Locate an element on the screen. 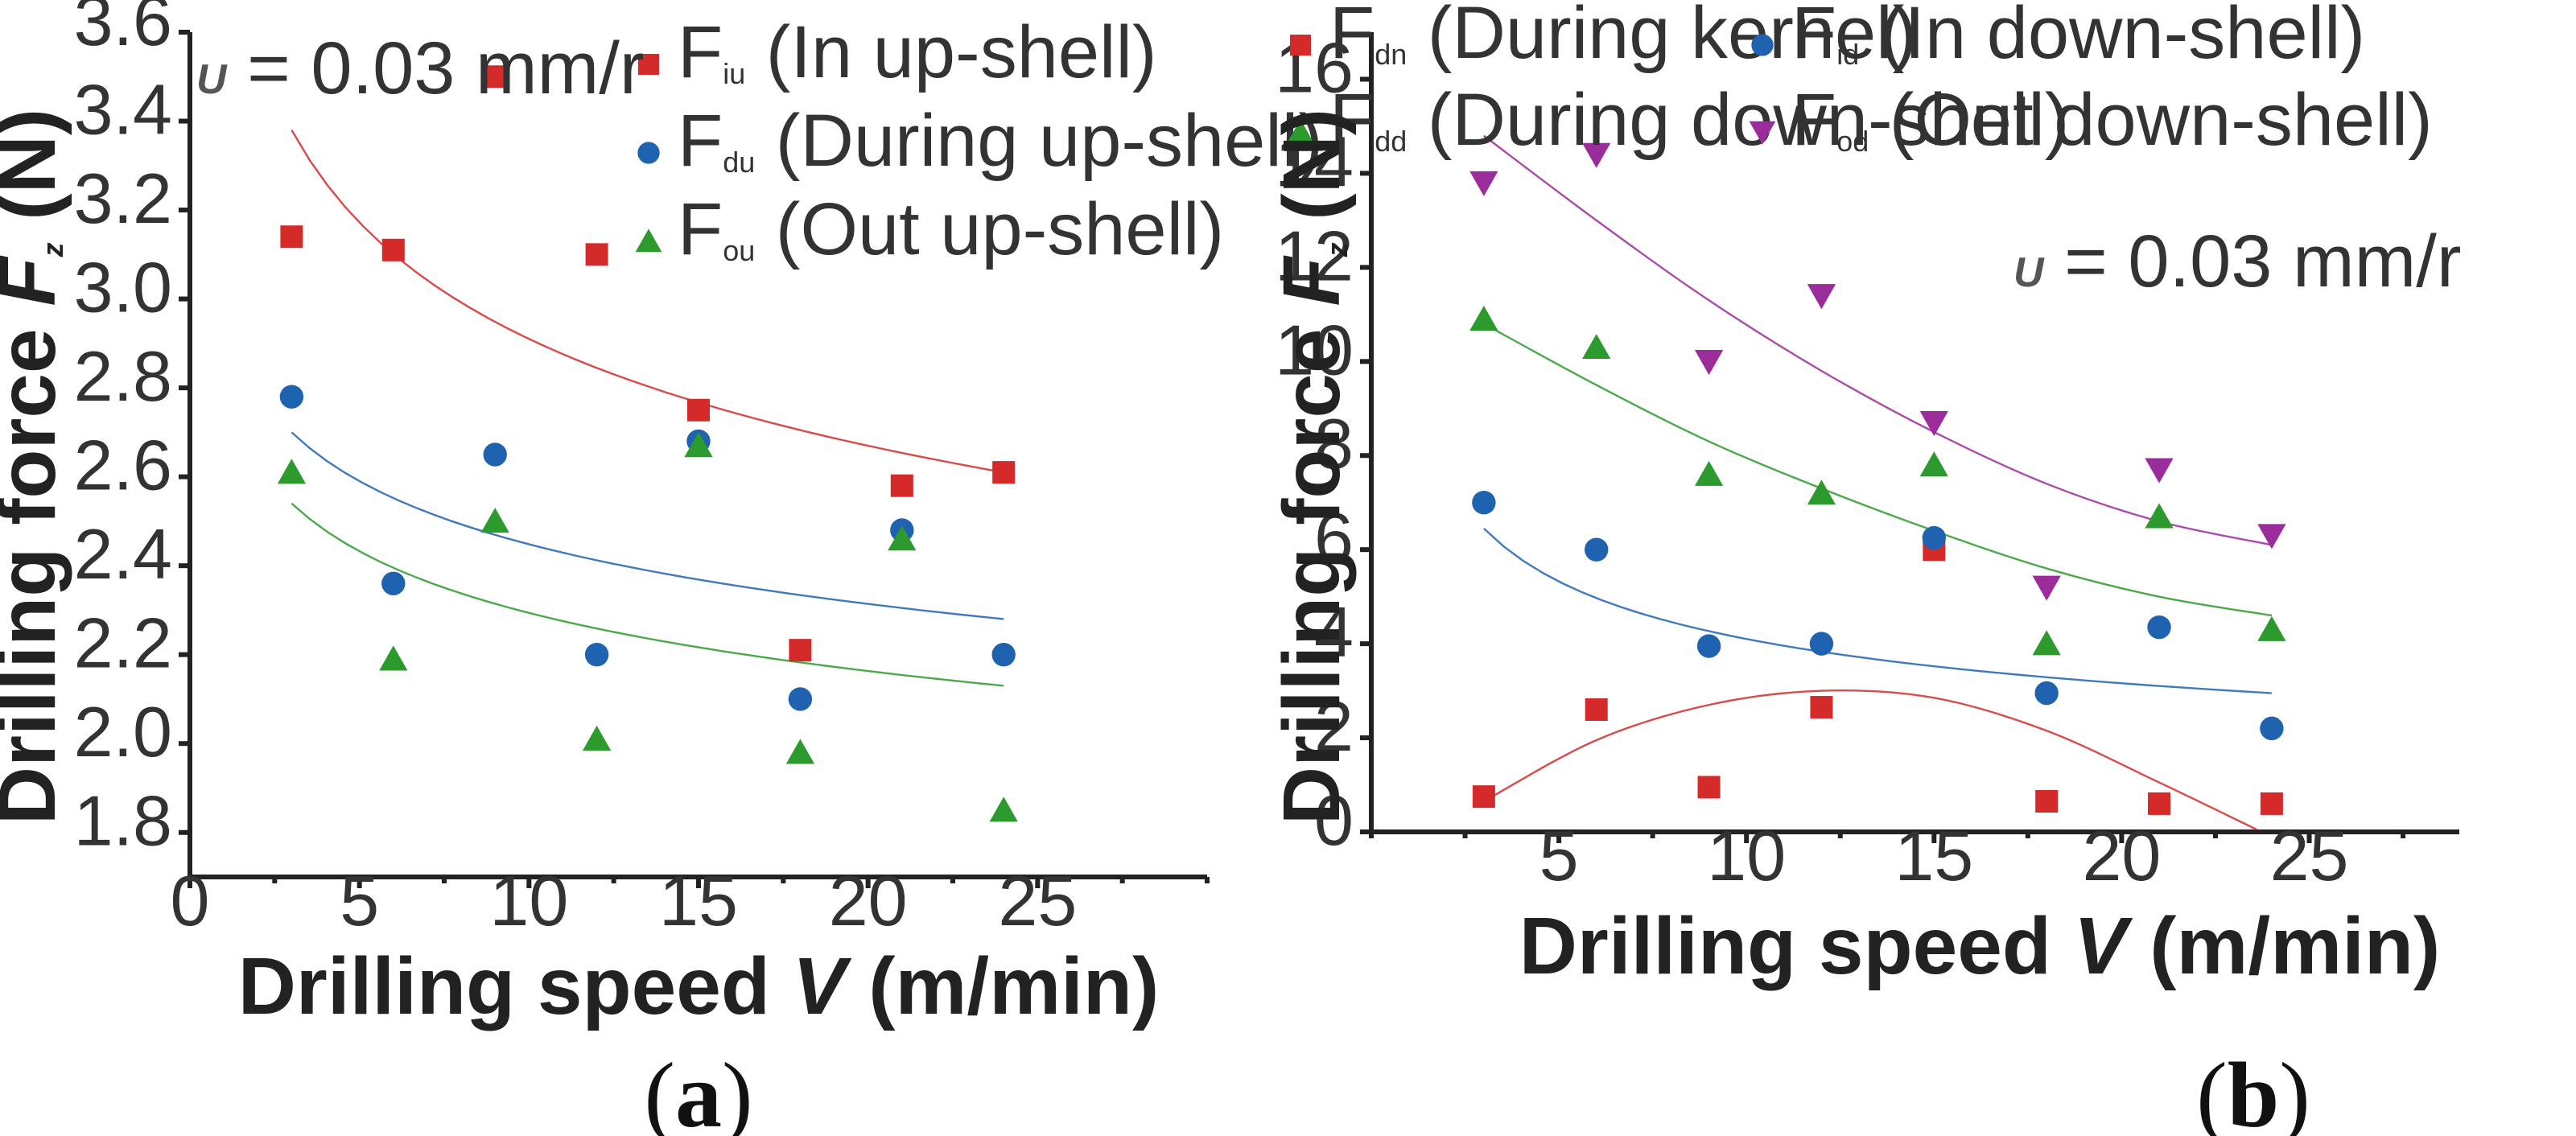 The image size is (2576, 1136). feed-annotation-variable: U is located at coordinates (2029, 272).